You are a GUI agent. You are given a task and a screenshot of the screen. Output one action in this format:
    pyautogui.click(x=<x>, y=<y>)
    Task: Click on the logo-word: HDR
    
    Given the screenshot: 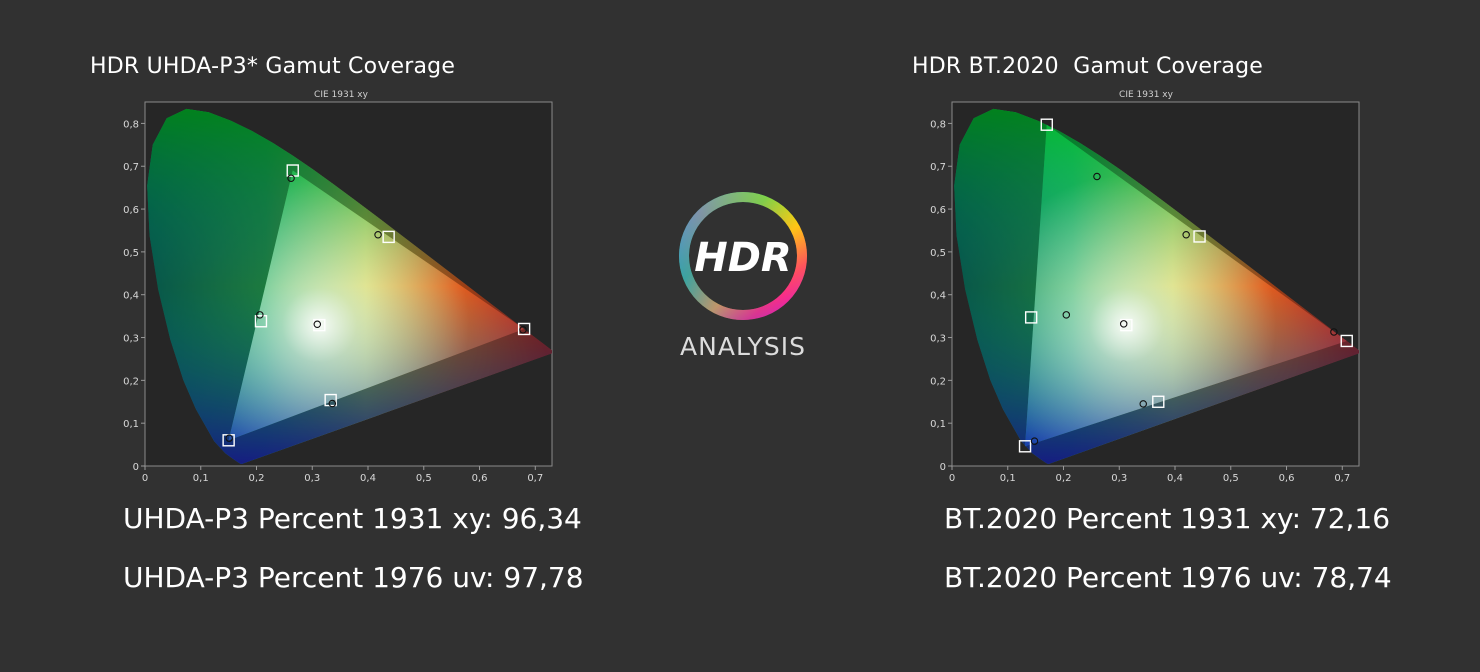 What is the action you would take?
    pyautogui.click(x=742, y=258)
    